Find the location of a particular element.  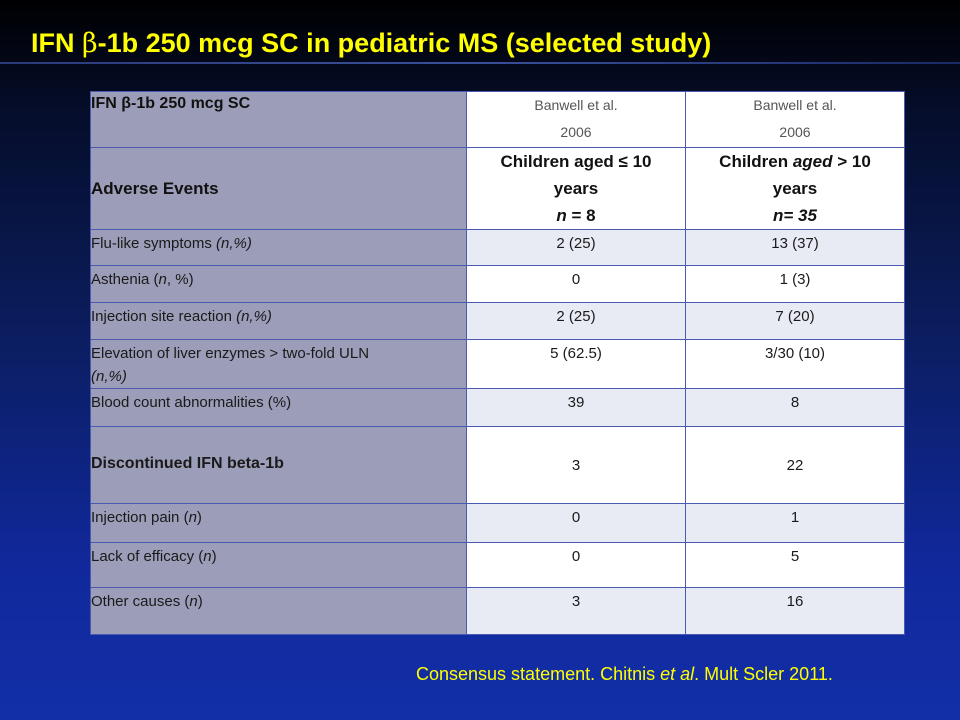

table-row: Flu-like symptoms (n,%) 2 (25) 13 (37) is located at coordinates (497, 247).